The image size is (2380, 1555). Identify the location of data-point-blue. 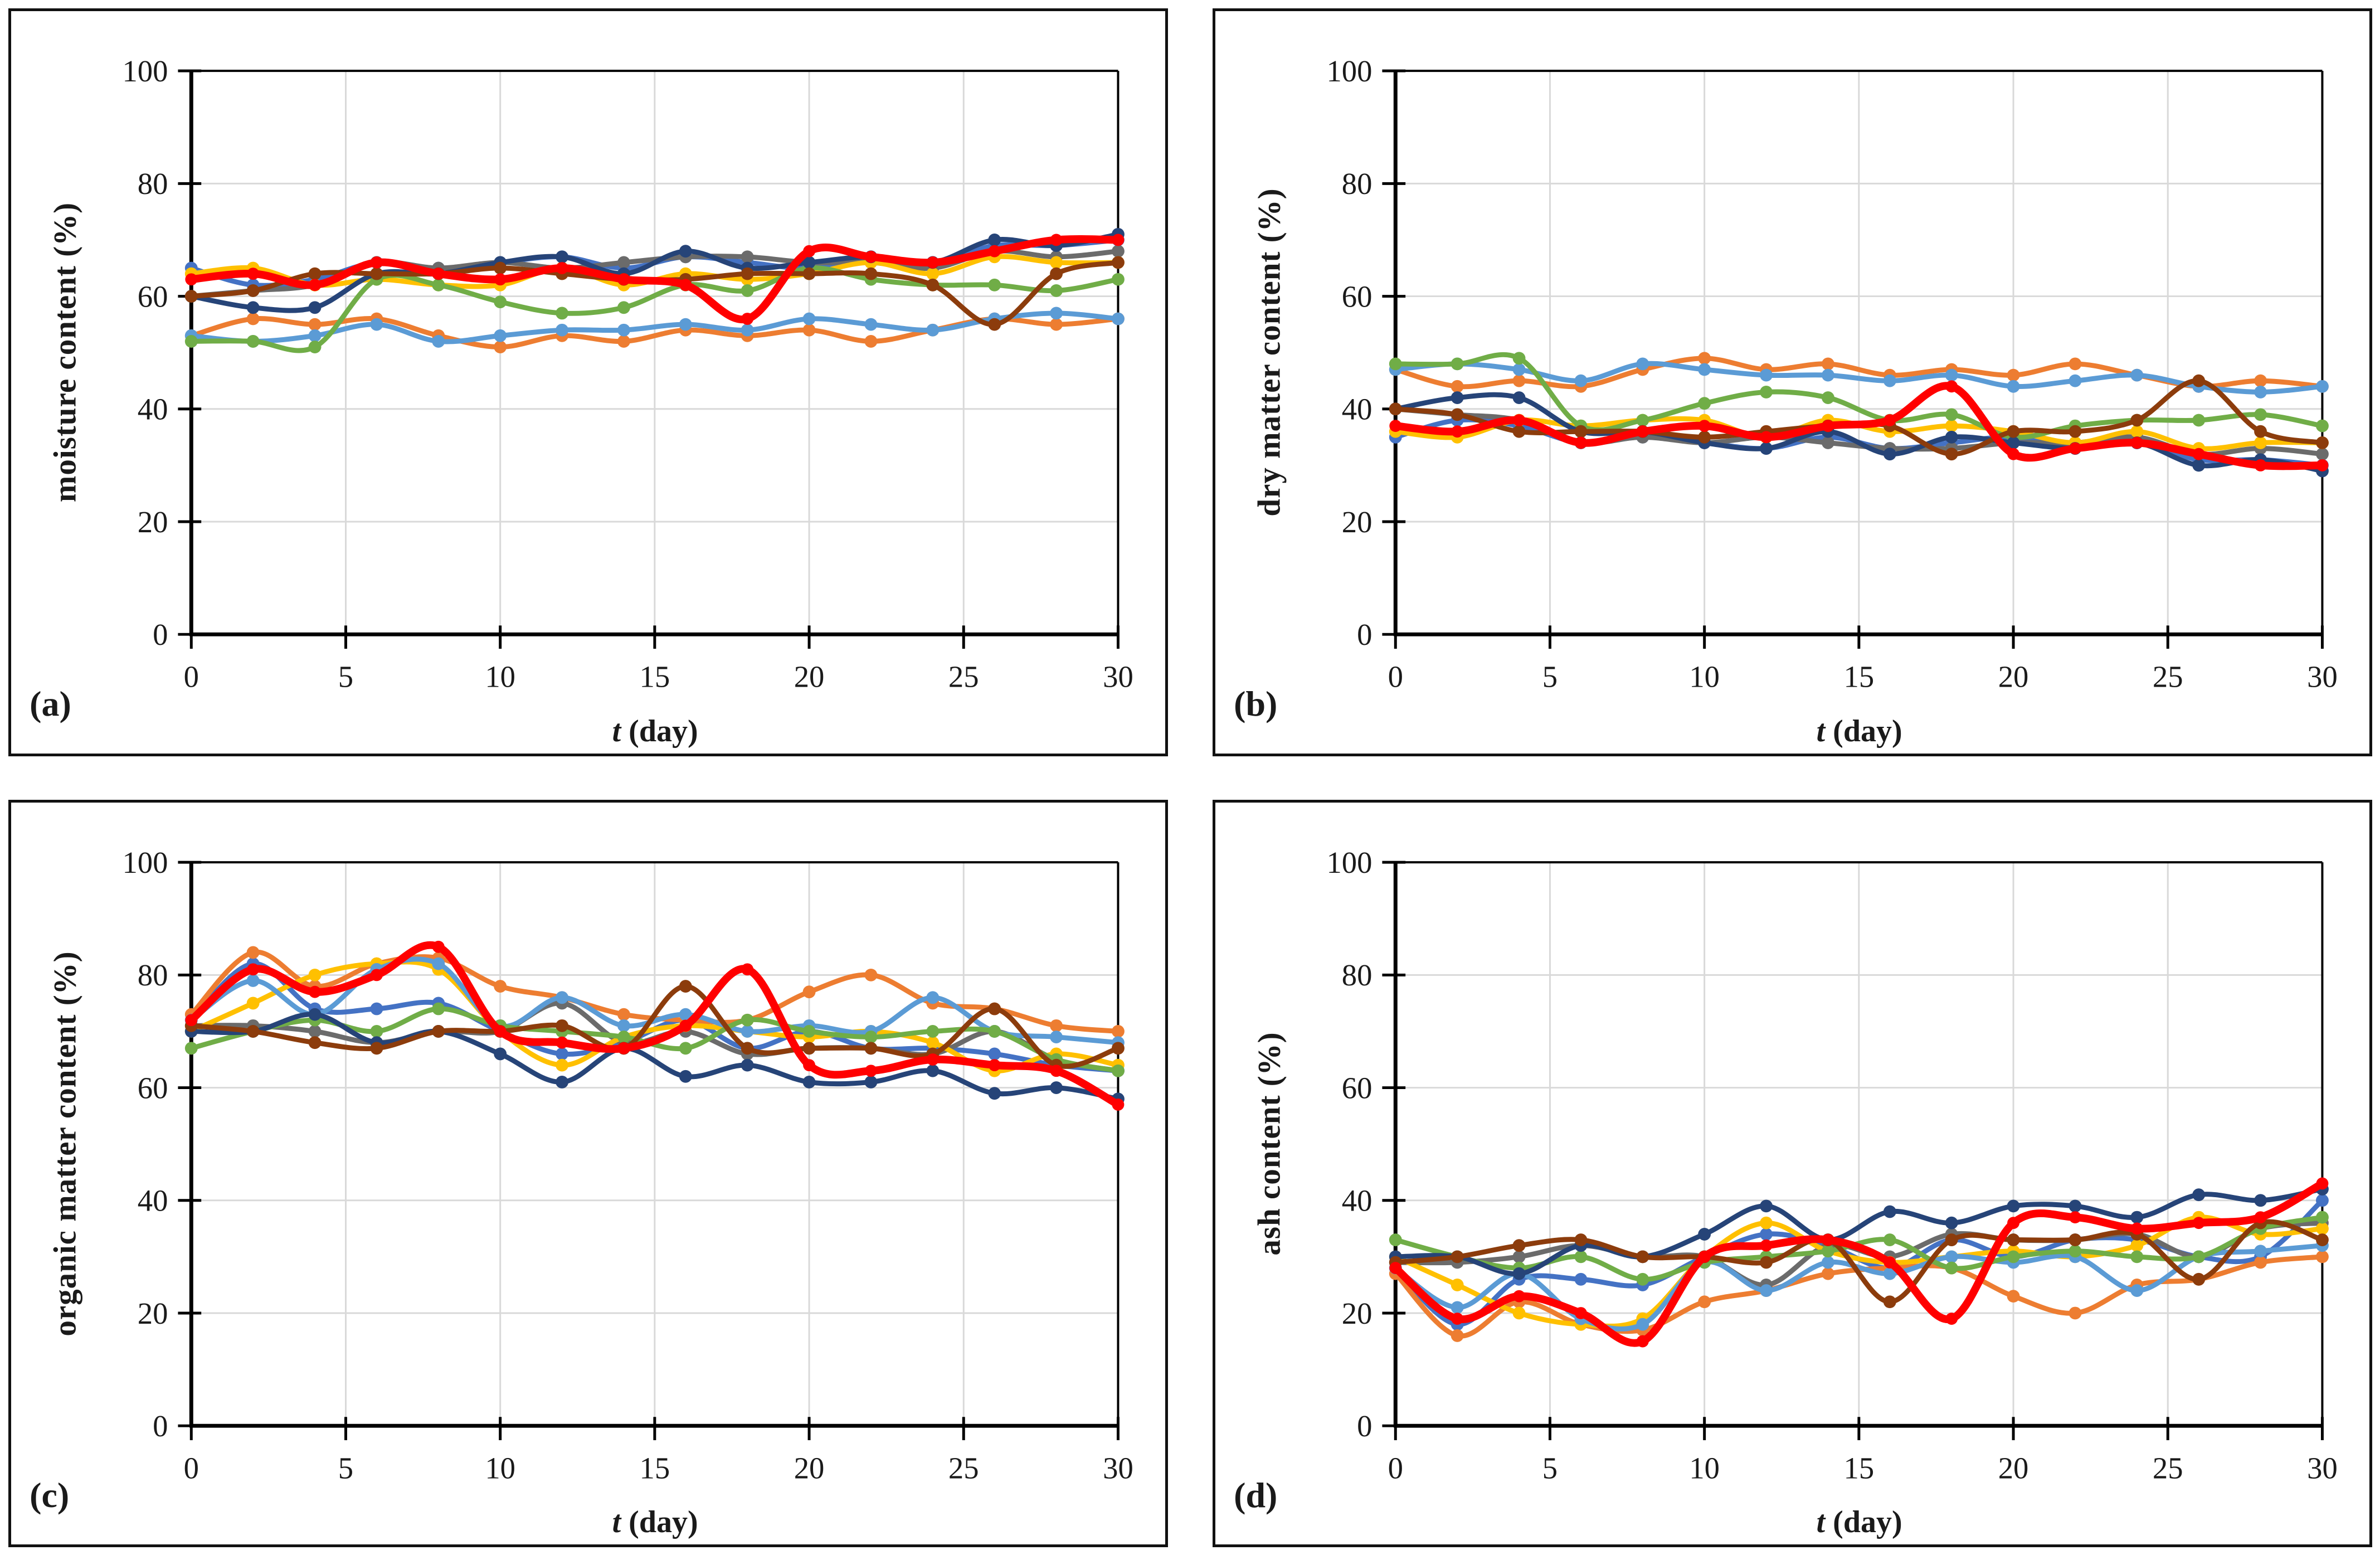
(1581, 1279).